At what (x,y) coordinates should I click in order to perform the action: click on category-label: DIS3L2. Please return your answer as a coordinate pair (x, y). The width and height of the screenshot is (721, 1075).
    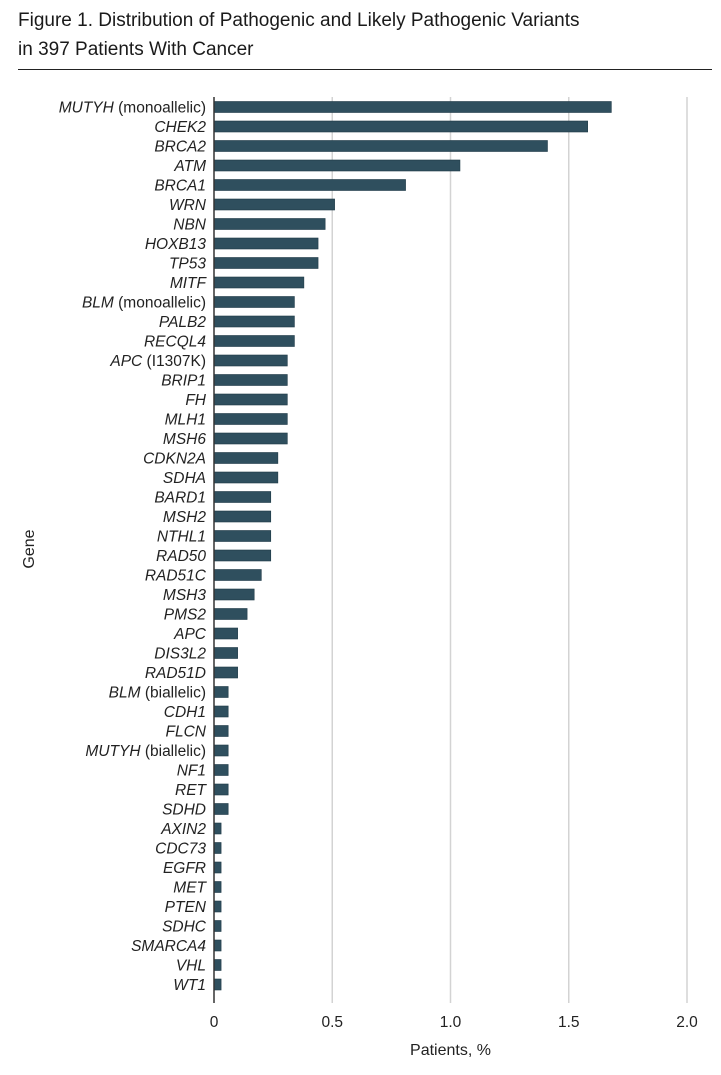
    Looking at the image, I should click on (180, 654).